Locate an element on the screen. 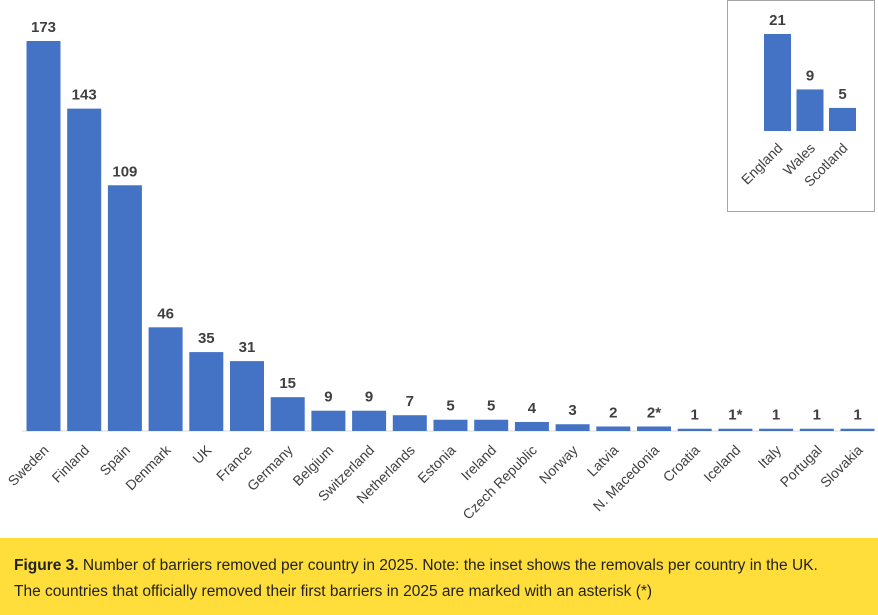 The width and height of the screenshot is (878, 615). tick-label-czech-republic: Czech Republic is located at coordinates (499, 482).